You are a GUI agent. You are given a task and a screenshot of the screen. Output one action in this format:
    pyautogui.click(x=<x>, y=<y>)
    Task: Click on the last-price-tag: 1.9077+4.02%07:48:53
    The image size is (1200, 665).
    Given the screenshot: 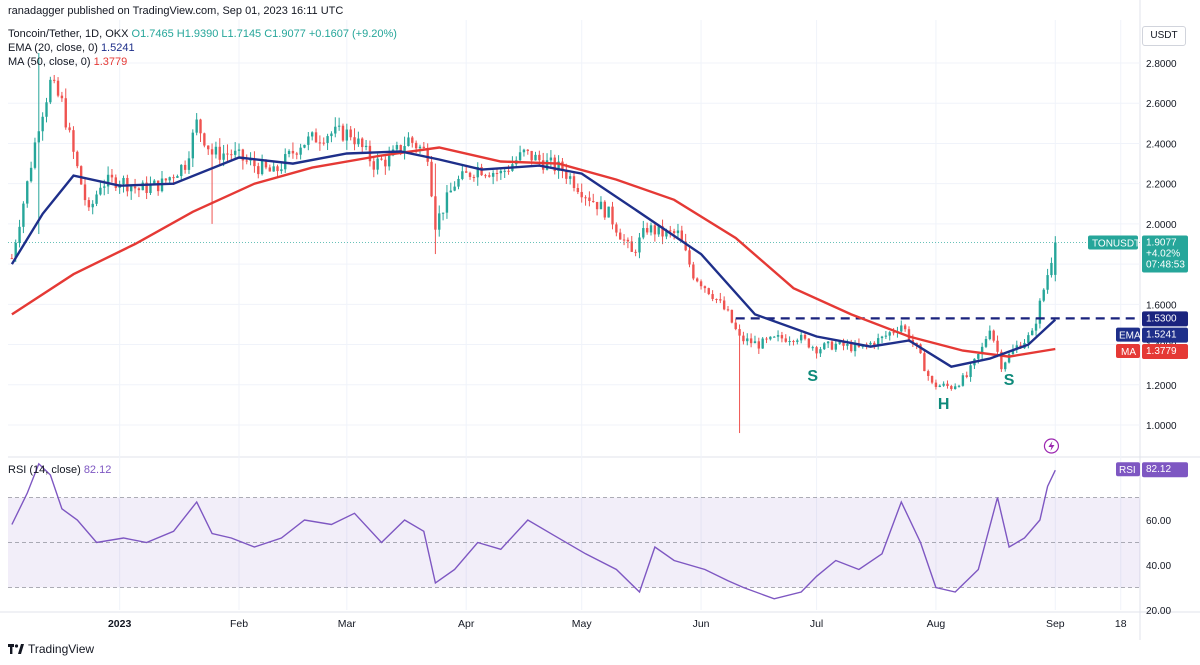 What is the action you would take?
    pyautogui.click(x=1165, y=254)
    